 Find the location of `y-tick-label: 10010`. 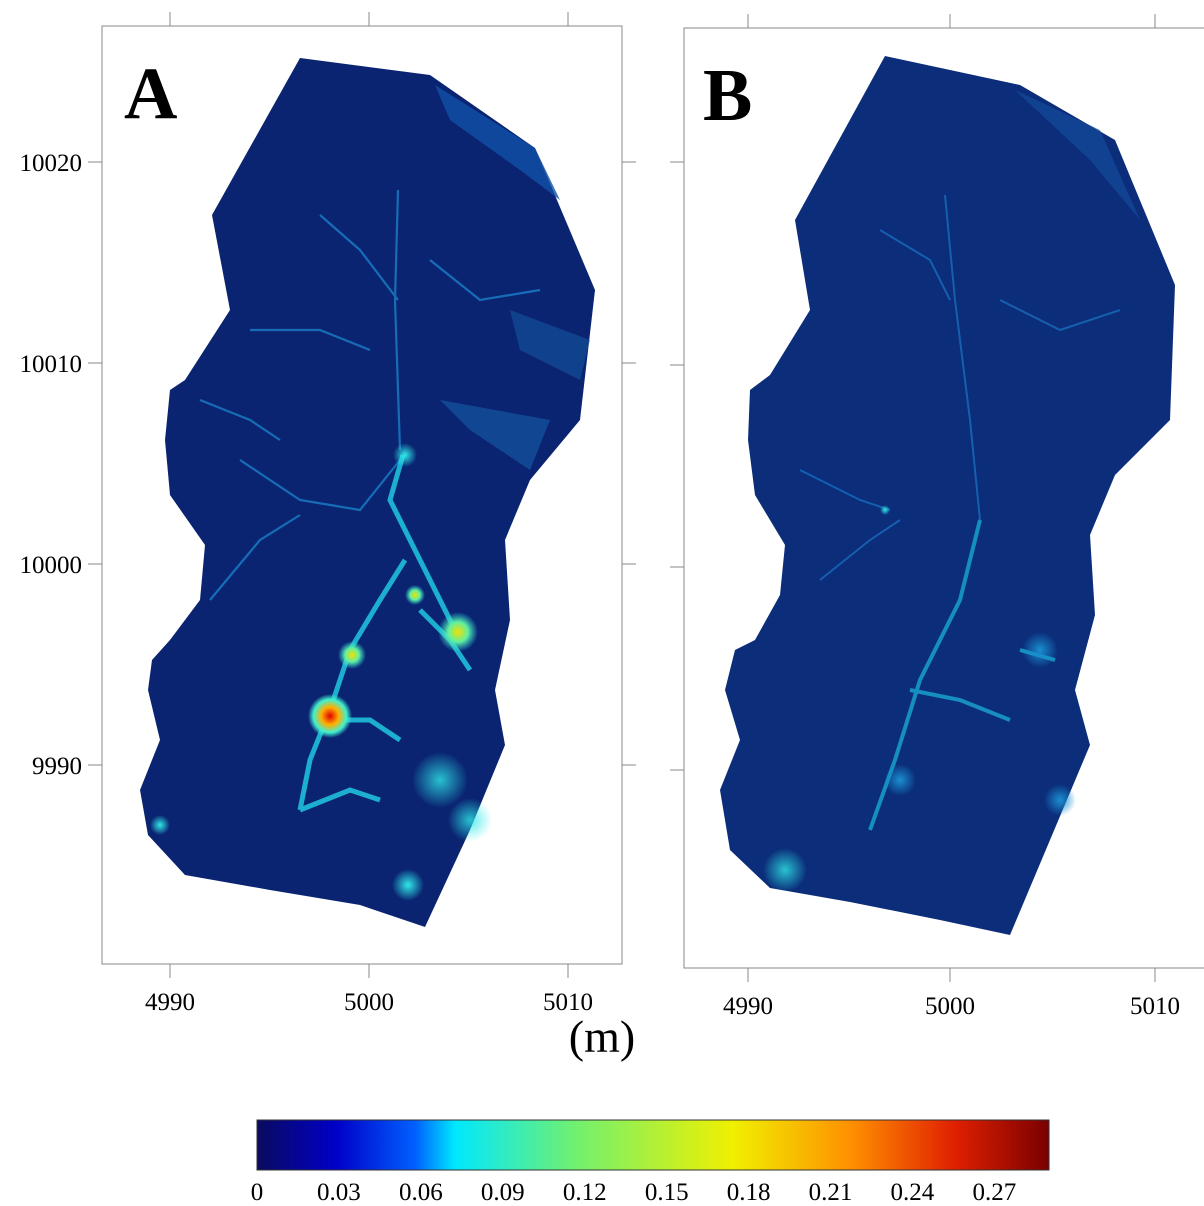

y-tick-label: 10010 is located at coordinates (51, 364).